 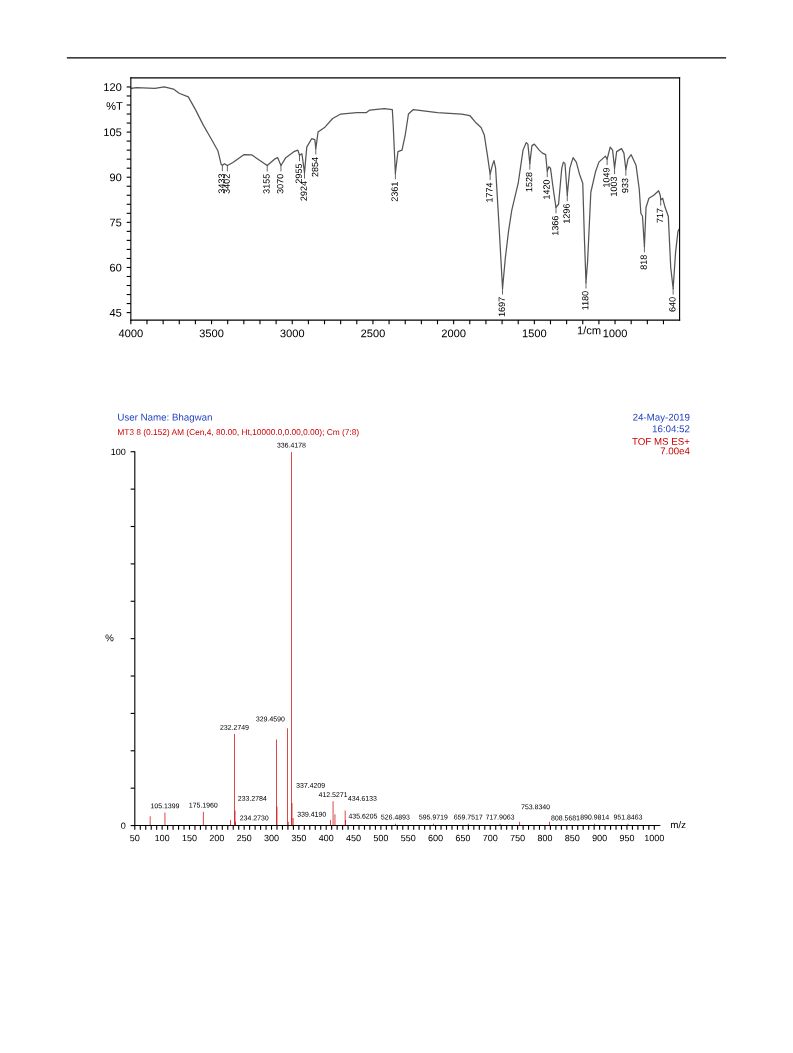 I want to click on x-tick-label: 550, so click(x=408, y=838).